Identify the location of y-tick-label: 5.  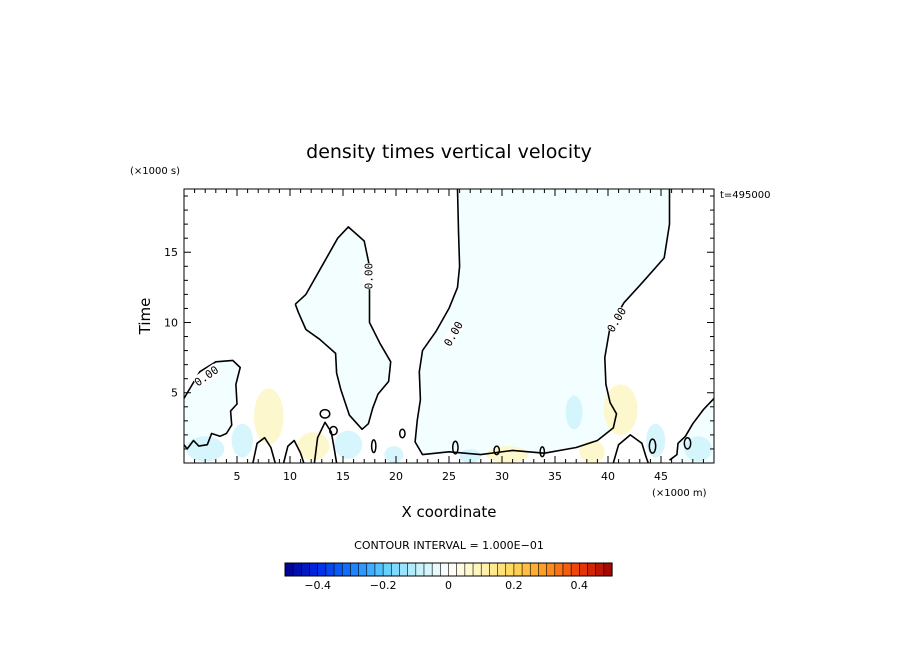
(174, 393).